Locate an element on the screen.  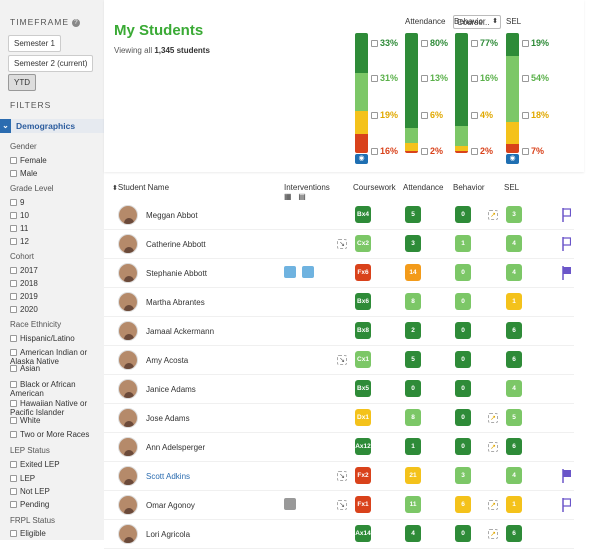
table-row: Catherine Abbott ↘ Cx2 3 1 4 is located at coordinates (339, 244).